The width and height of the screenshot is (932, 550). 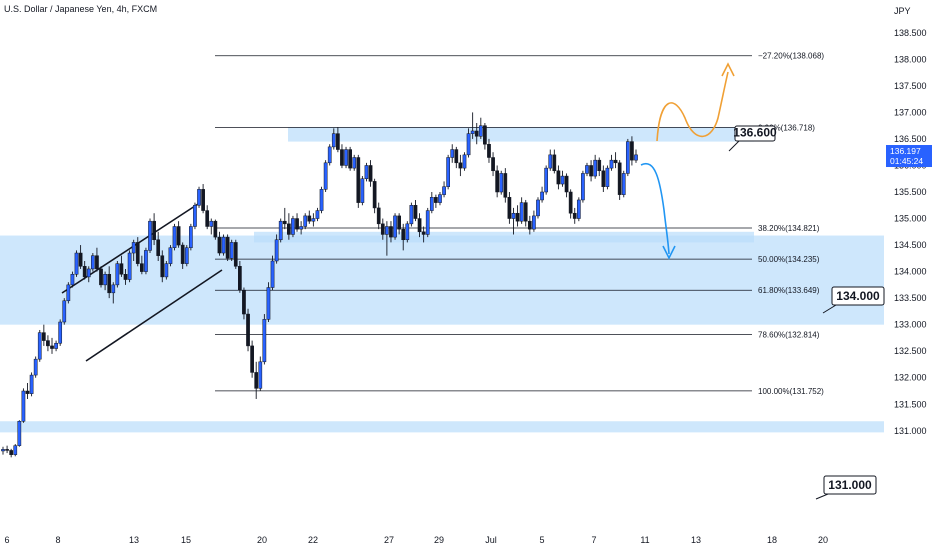 What do you see at coordinates (655, 208) in the screenshot?
I see `projection-down-path` at bounding box center [655, 208].